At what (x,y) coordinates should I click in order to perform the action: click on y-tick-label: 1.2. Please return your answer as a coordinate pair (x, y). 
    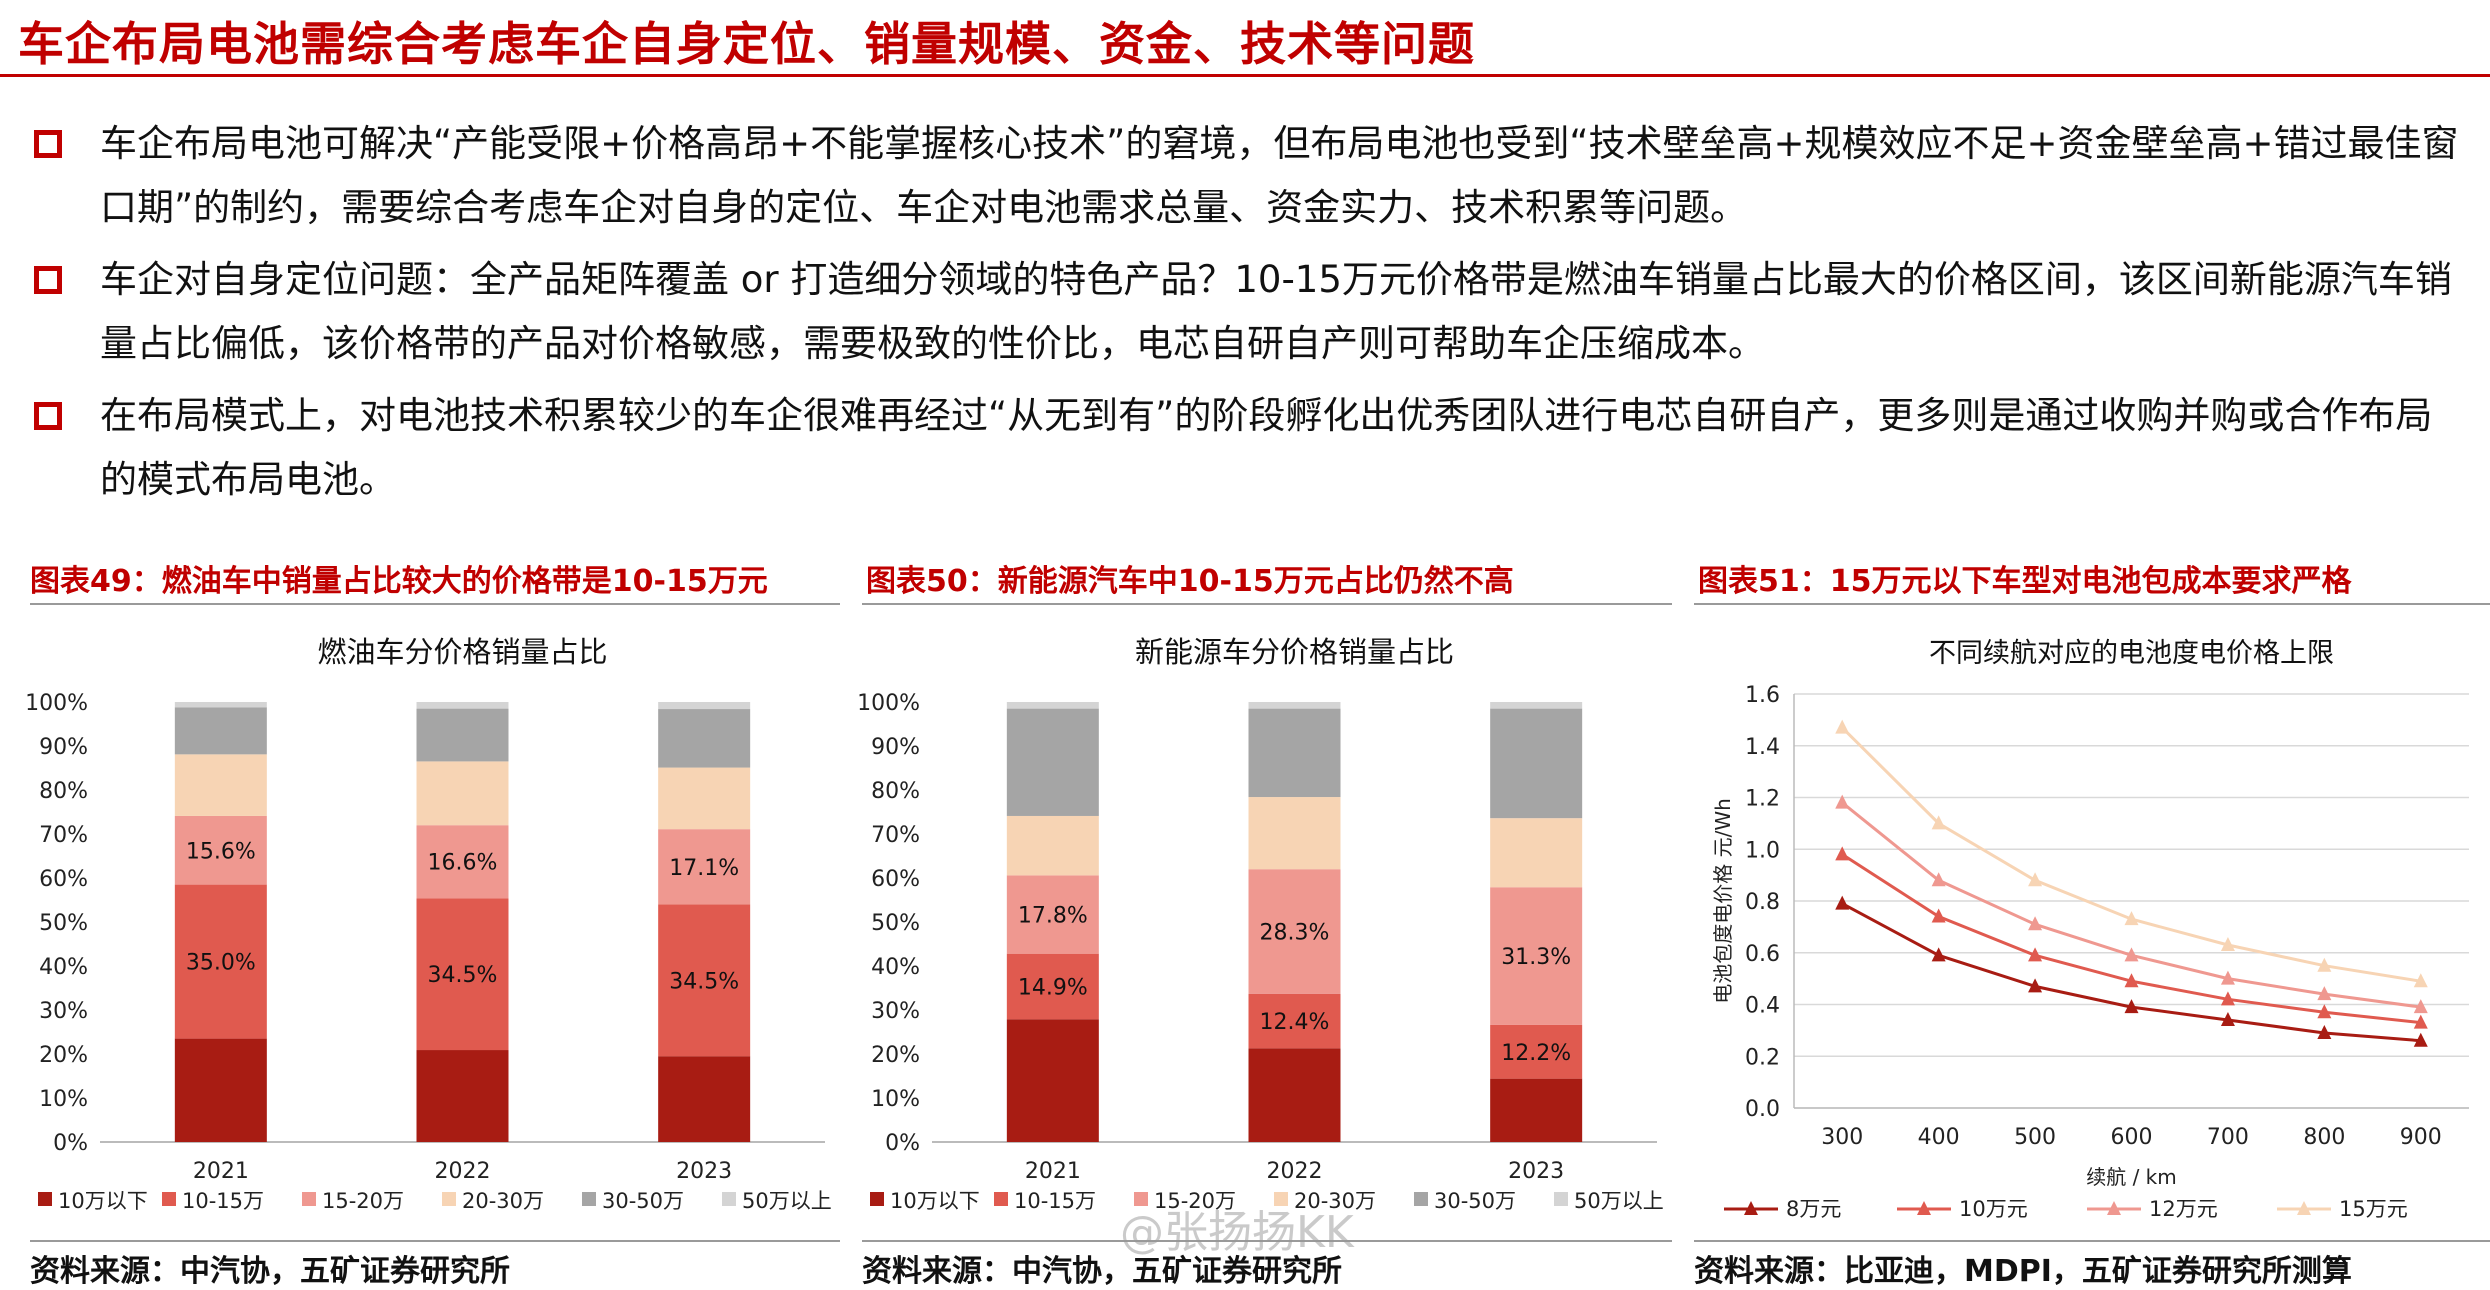
    Looking at the image, I should click on (1762, 799).